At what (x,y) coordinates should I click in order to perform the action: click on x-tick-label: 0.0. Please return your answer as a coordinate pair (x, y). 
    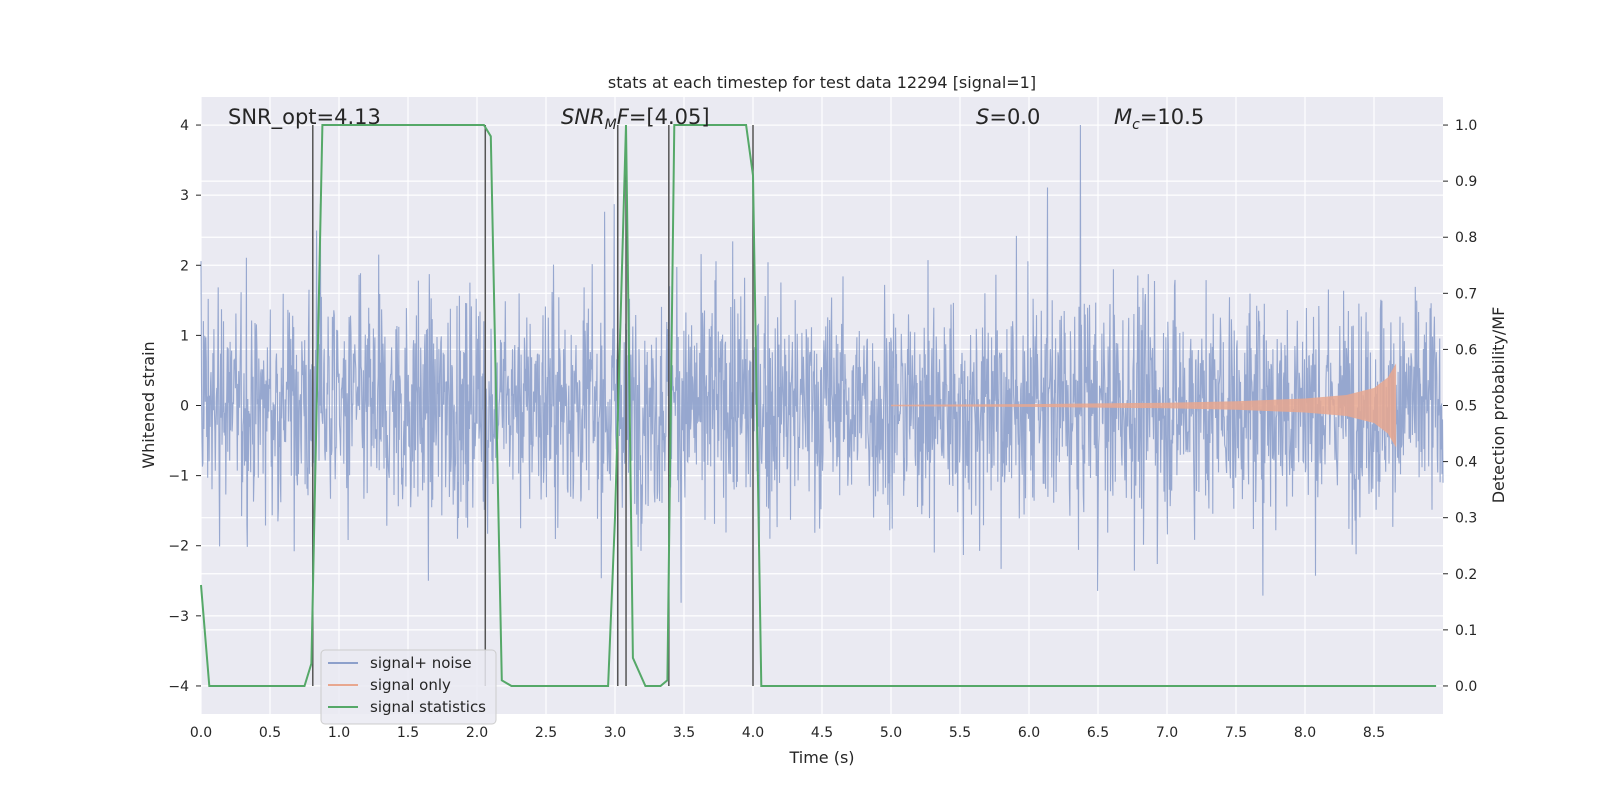
    Looking at the image, I should click on (201, 733).